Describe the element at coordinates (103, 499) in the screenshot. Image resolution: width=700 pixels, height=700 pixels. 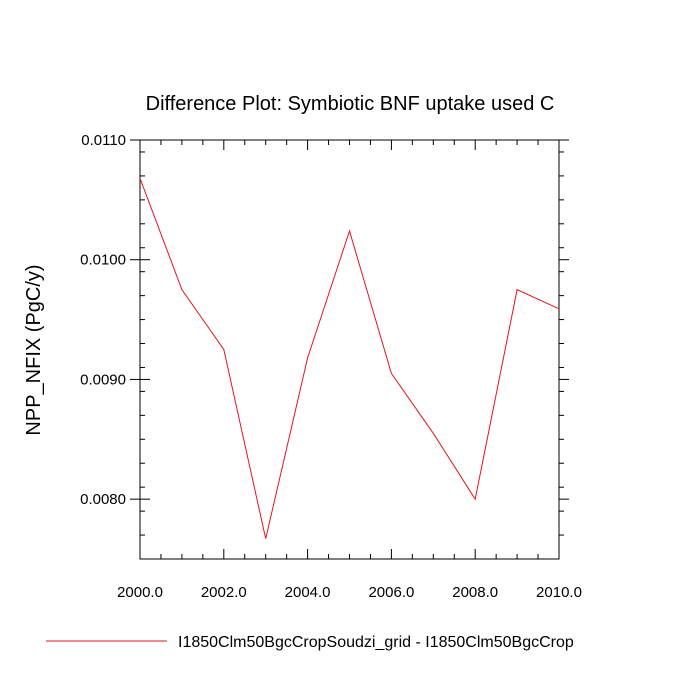
I see `y-tick-label: 0.0080` at that location.